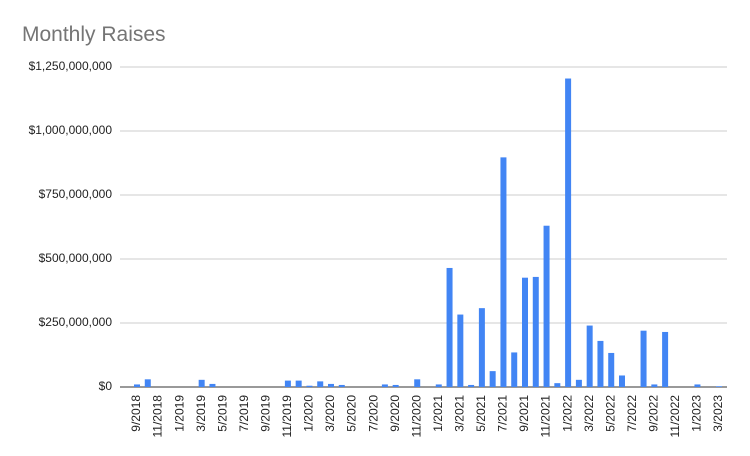 The image size is (750, 456). Describe the element at coordinates (697, 413) in the screenshot. I see `x-tick-label: 1/2023` at that location.